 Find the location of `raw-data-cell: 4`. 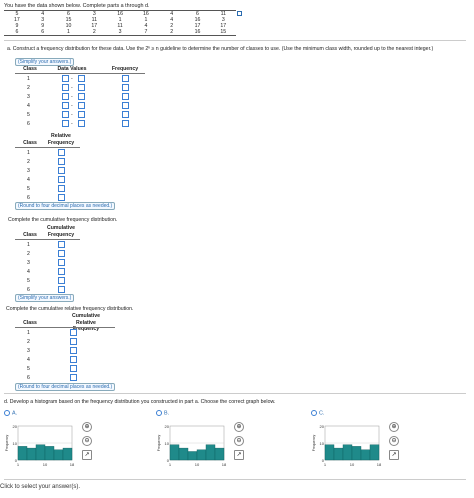

raw-data-cell: 4 is located at coordinates (172, 20).